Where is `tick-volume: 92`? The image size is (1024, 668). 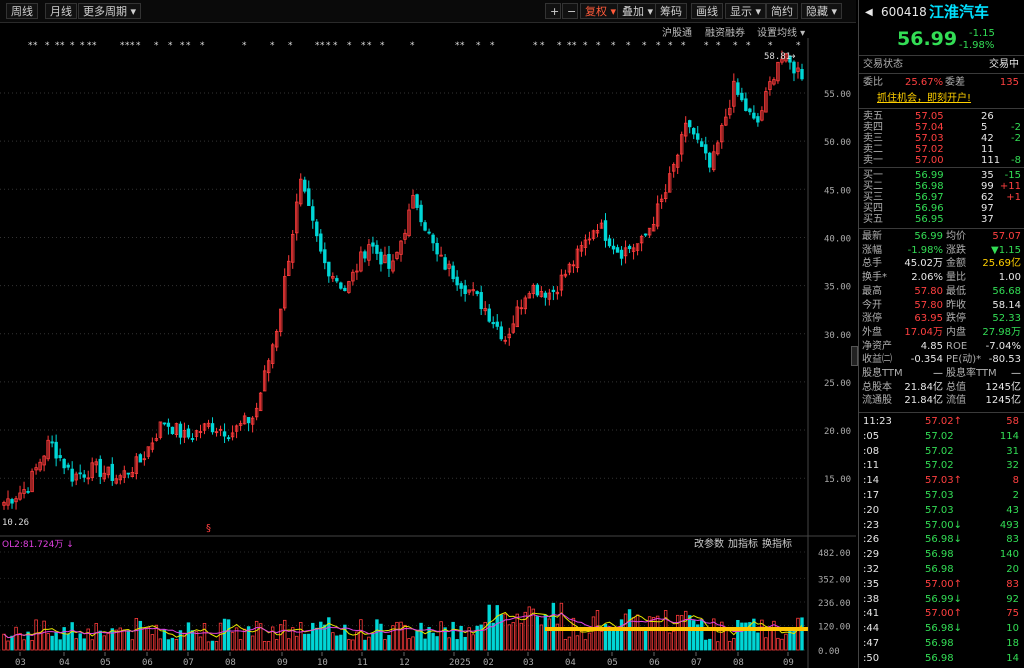 tick-volume: 92 is located at coordinates (1012, 599).